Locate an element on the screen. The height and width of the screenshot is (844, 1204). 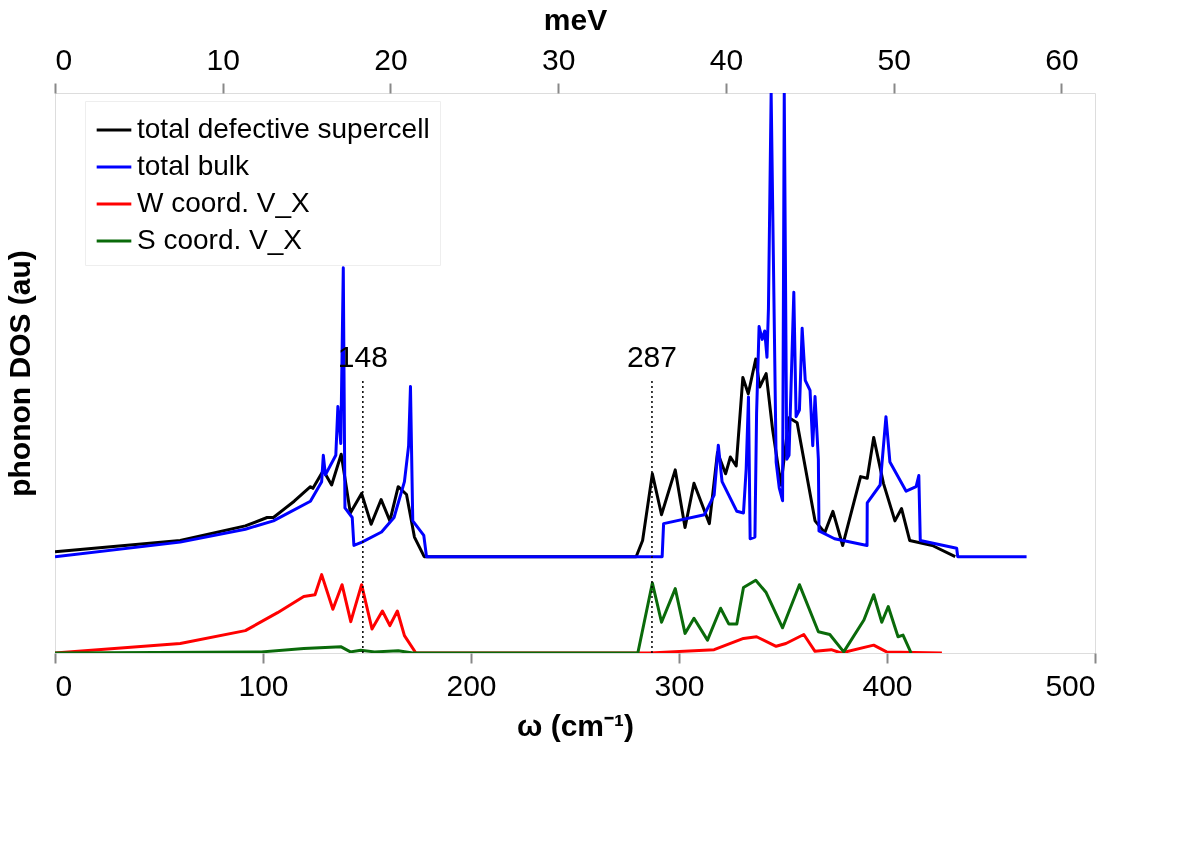
y-axis-title: phonon DOS (au) is located at coordinates (19, 373).